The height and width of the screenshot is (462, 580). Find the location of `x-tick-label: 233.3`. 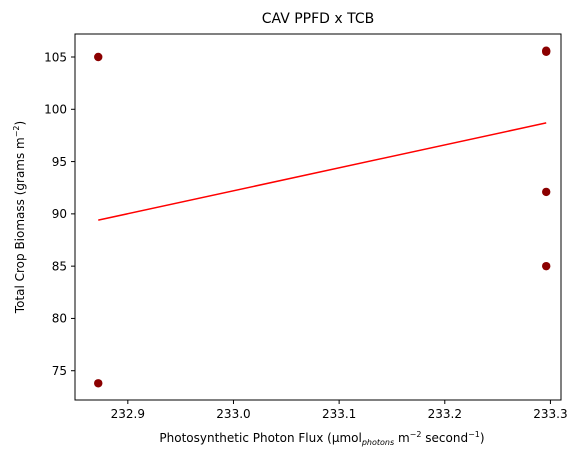

x-tick-label: 233.3 is located at coordinates (550, 414).